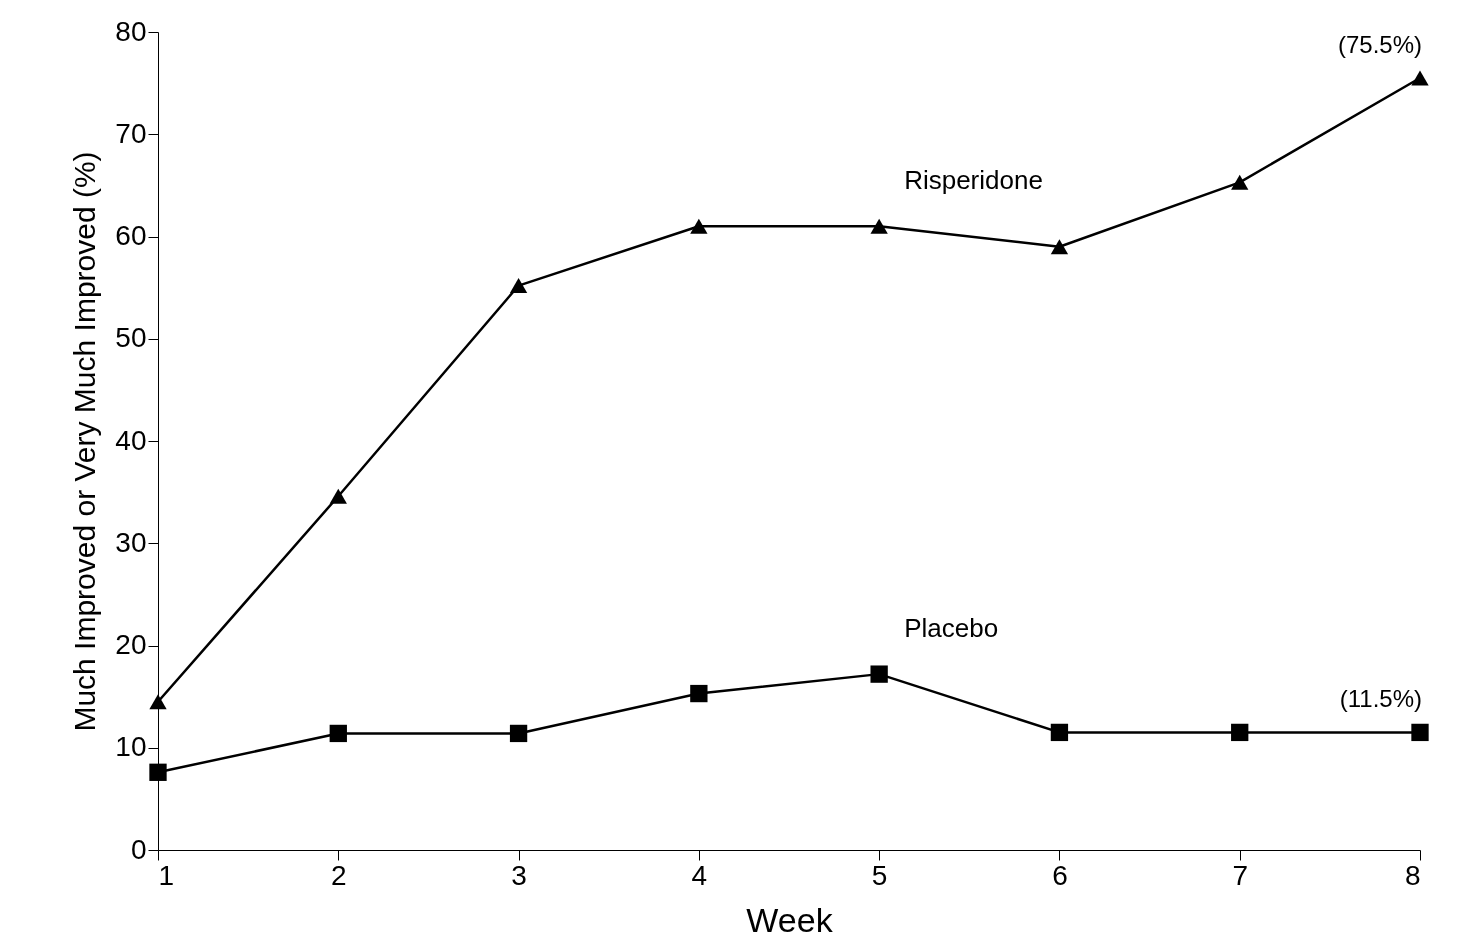 Image resolution: width=1467 pixels, height=950 pixels. I want to click on x-axis-title: Week, so click(790, 919).